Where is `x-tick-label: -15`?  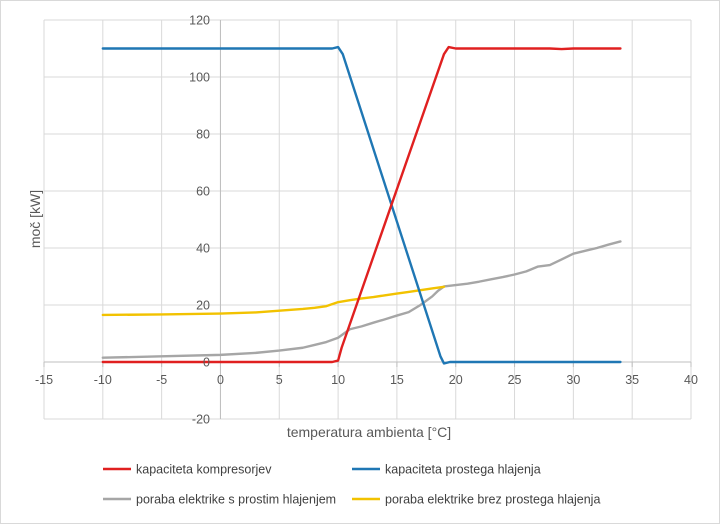 x-tick-label: -15 is located at coordinates (44, 380).